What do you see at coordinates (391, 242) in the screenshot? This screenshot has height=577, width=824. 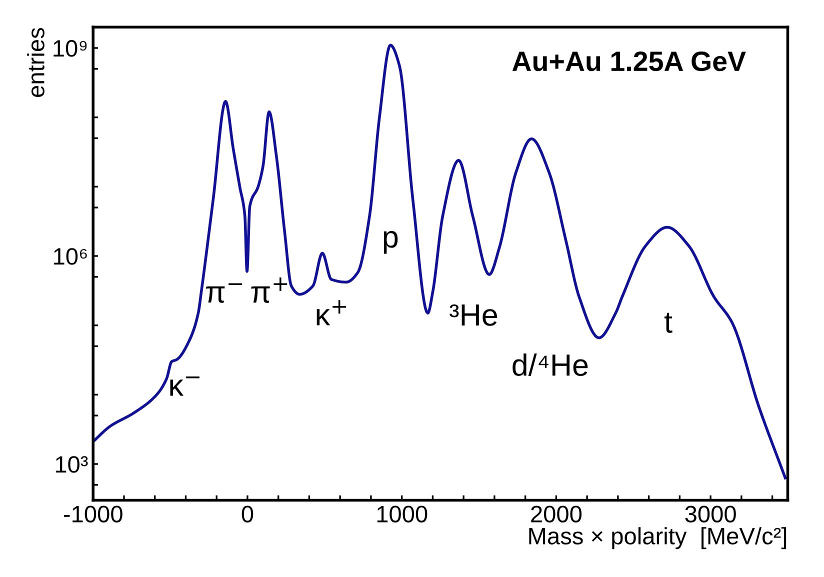 I see `annotation: p` at bounding box center [391, 242].